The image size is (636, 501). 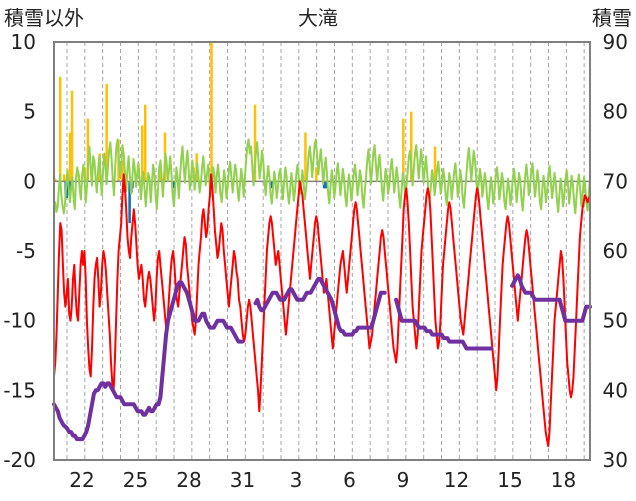 I want to click on left-axis-label: 積雪以外, so click(x=44, y=18).